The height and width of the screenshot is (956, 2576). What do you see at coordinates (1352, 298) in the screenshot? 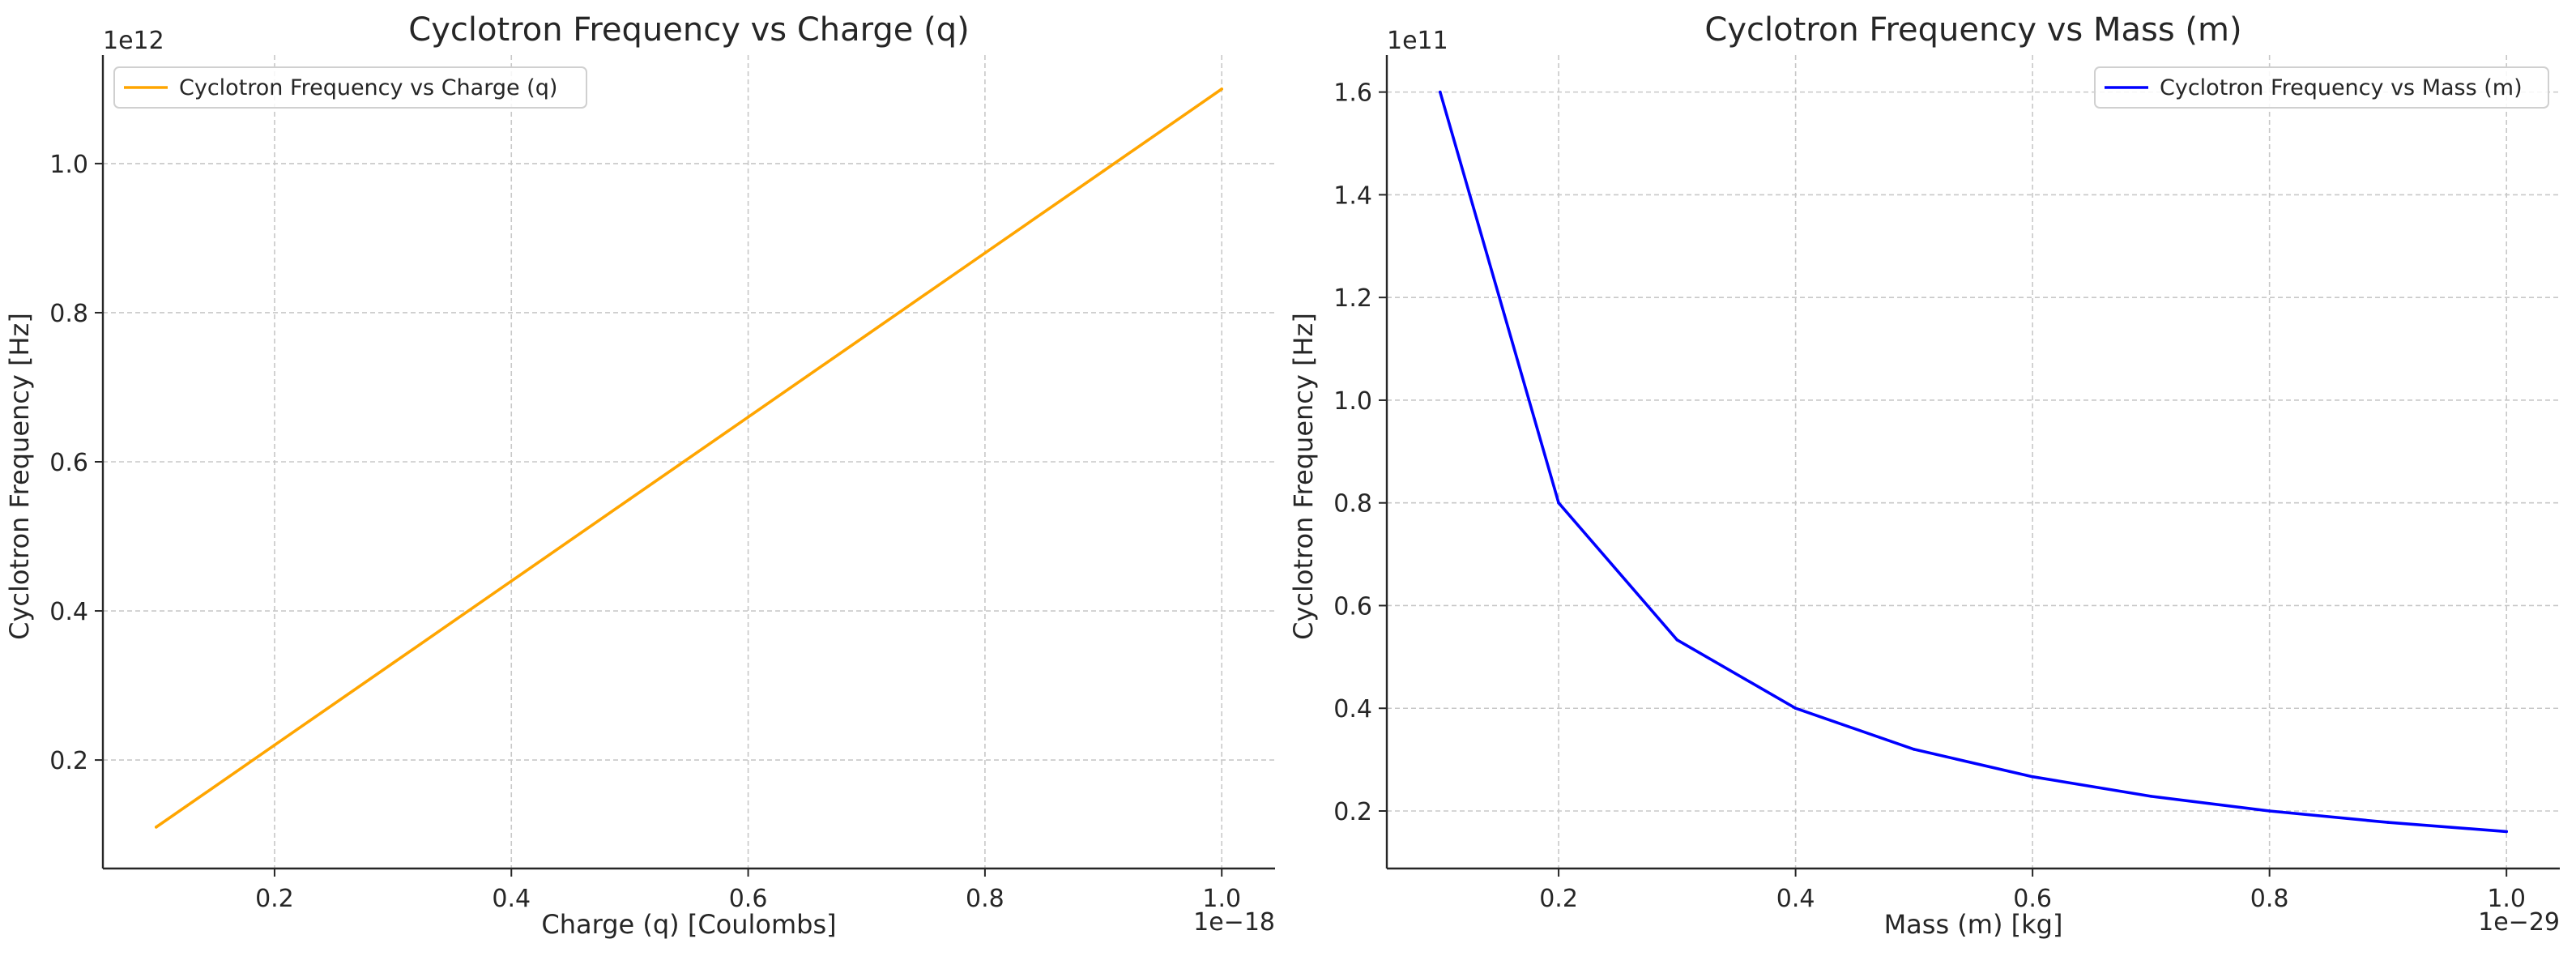
I see `y-tick-label: 1.2` at bounding box center [1352, 298].